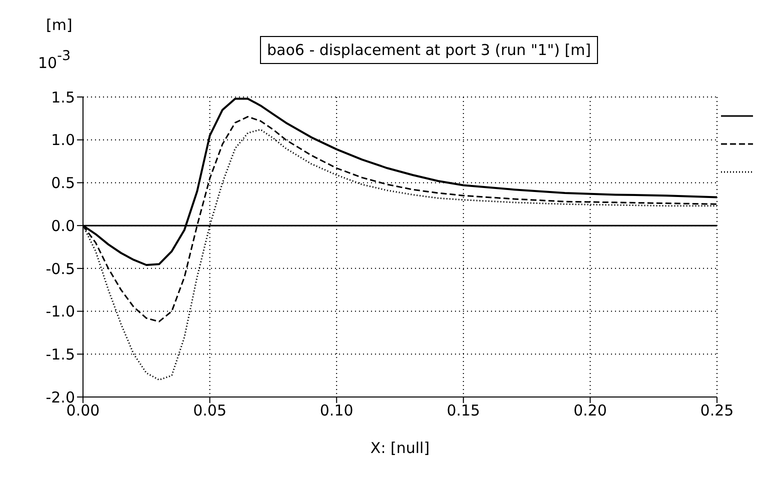 This screenshot has height=483, width=767. What do you see at coordinates (717, 411) in the screenshot?
I see `x-tick-label: 0.25` at bounding box center [717, 411].